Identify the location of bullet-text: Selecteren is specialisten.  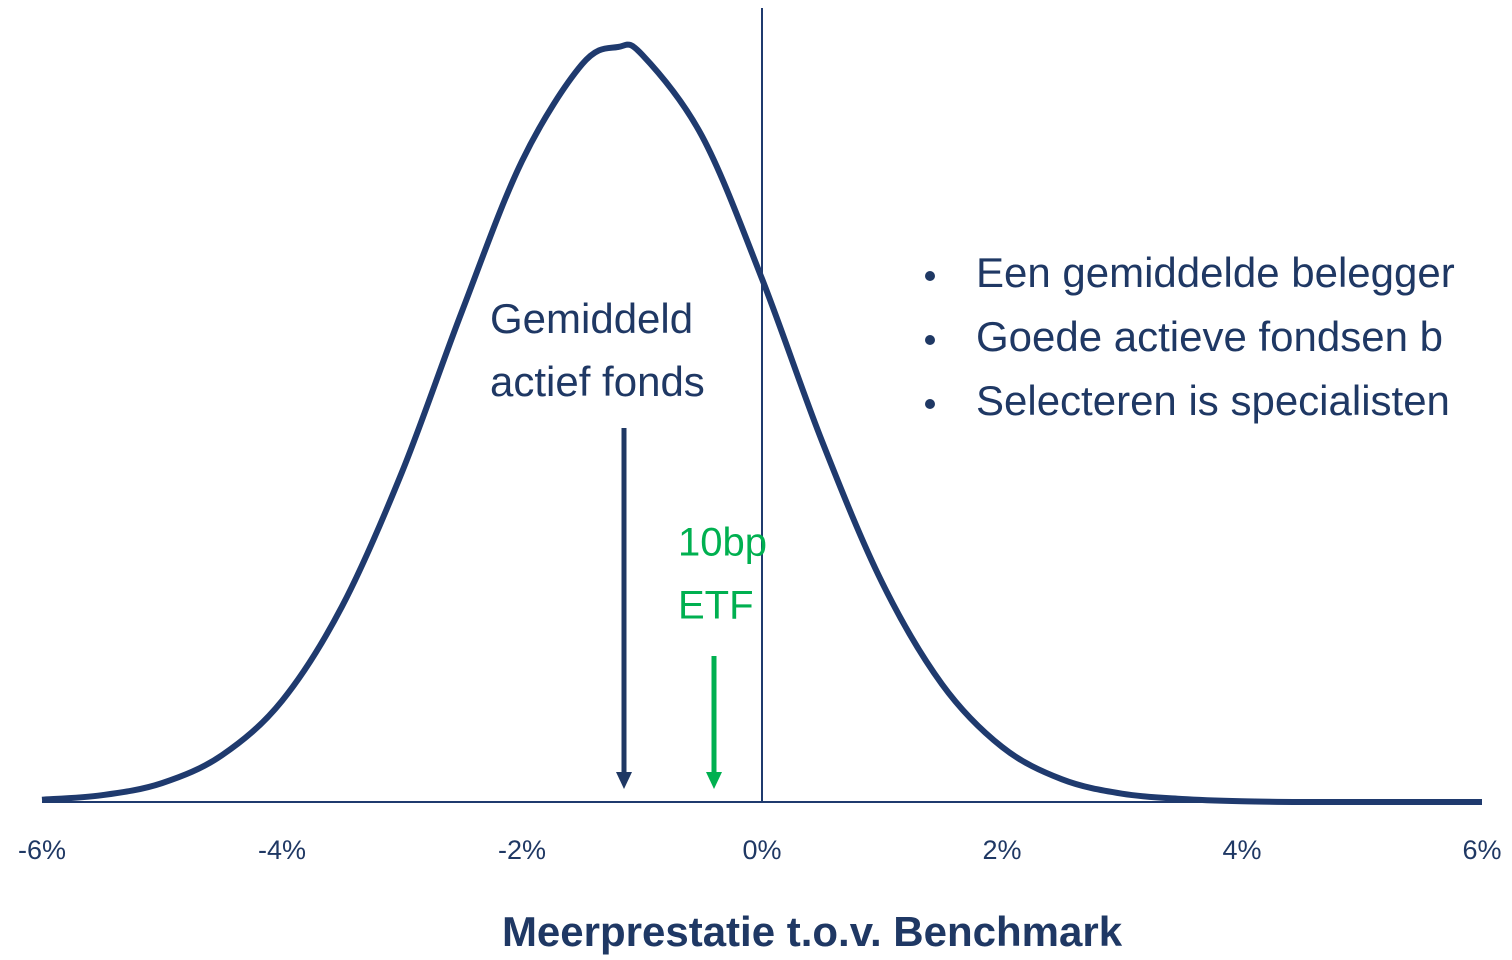
(1213, 400).